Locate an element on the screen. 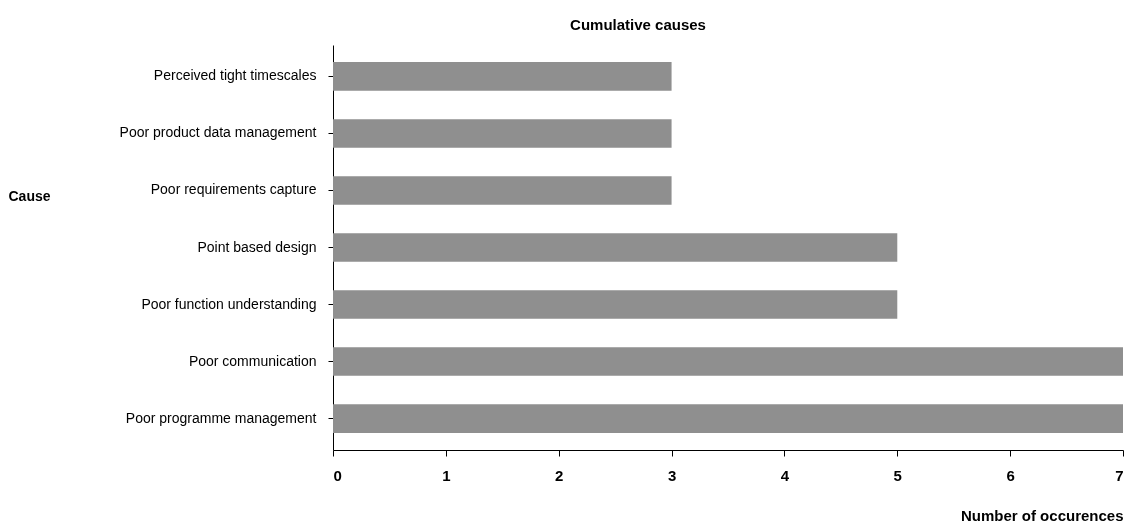 The image size is (1132, 530). y-tick-label: Point based design is located at coordinates (257, 246).